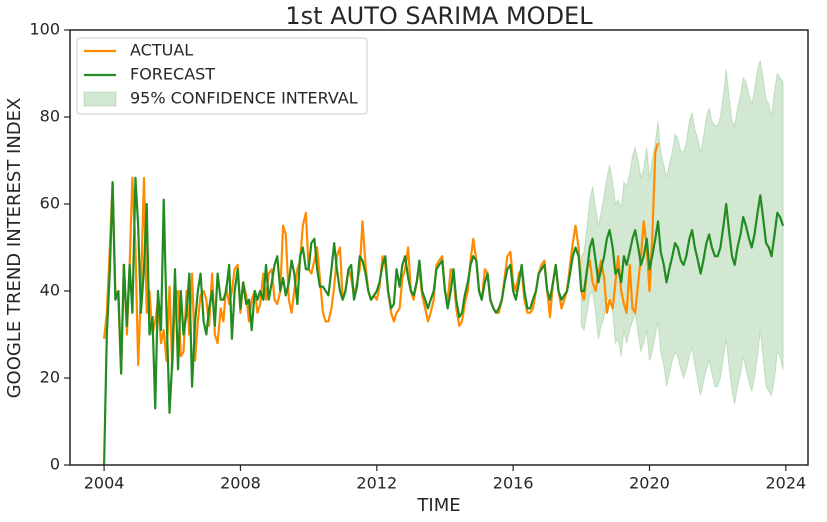 The image size is (827, 522). What do you see at coordinates (14, 248) in the screenshot?
I see `y-axis-label: GOOGLE TREND INTEREST INDEX` at bounding box center [14, 248].